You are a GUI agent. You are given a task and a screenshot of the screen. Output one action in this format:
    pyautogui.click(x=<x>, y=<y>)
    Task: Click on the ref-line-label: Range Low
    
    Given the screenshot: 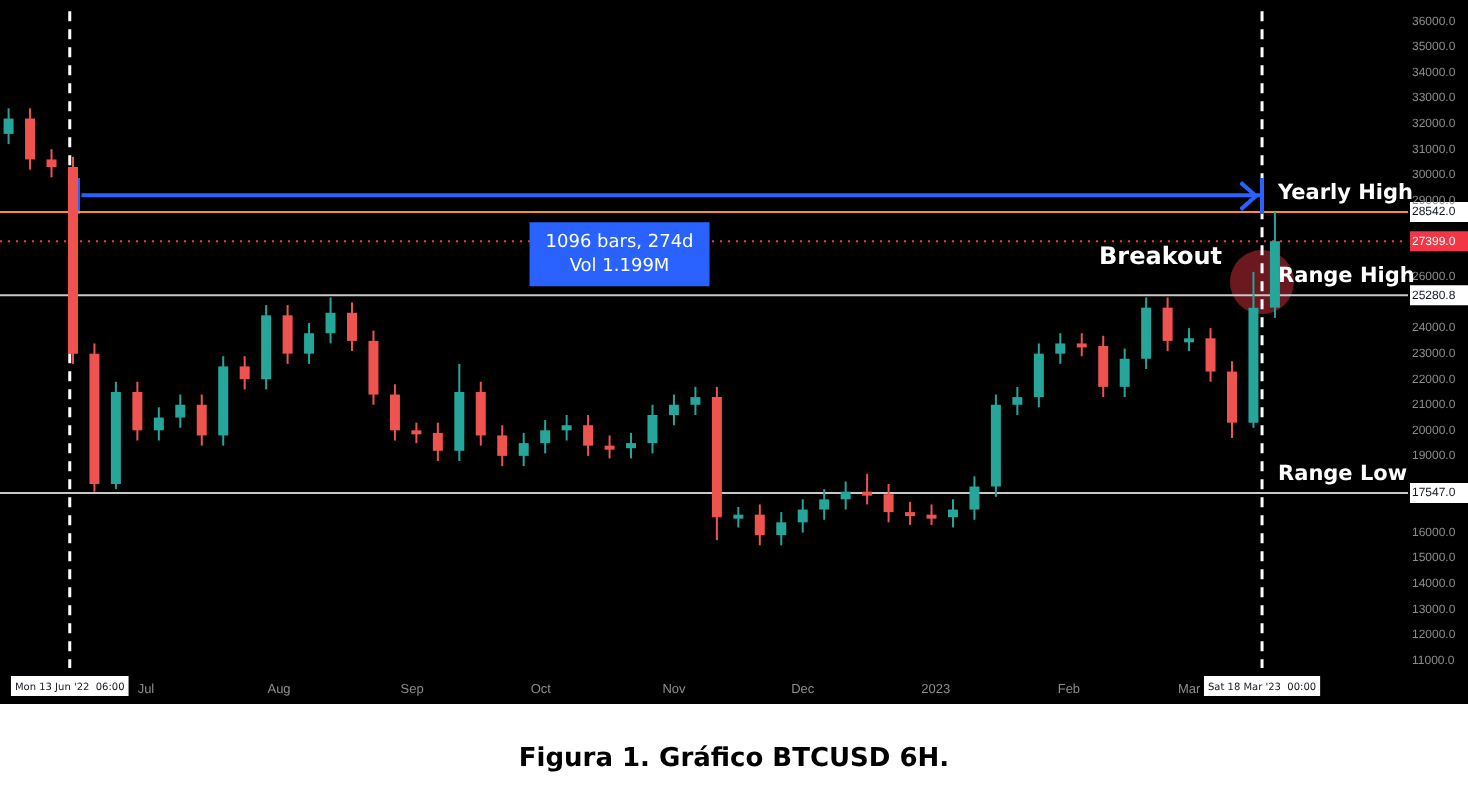 What is the action you would take?
    pyautogui.click(x=1343, y=473)
    